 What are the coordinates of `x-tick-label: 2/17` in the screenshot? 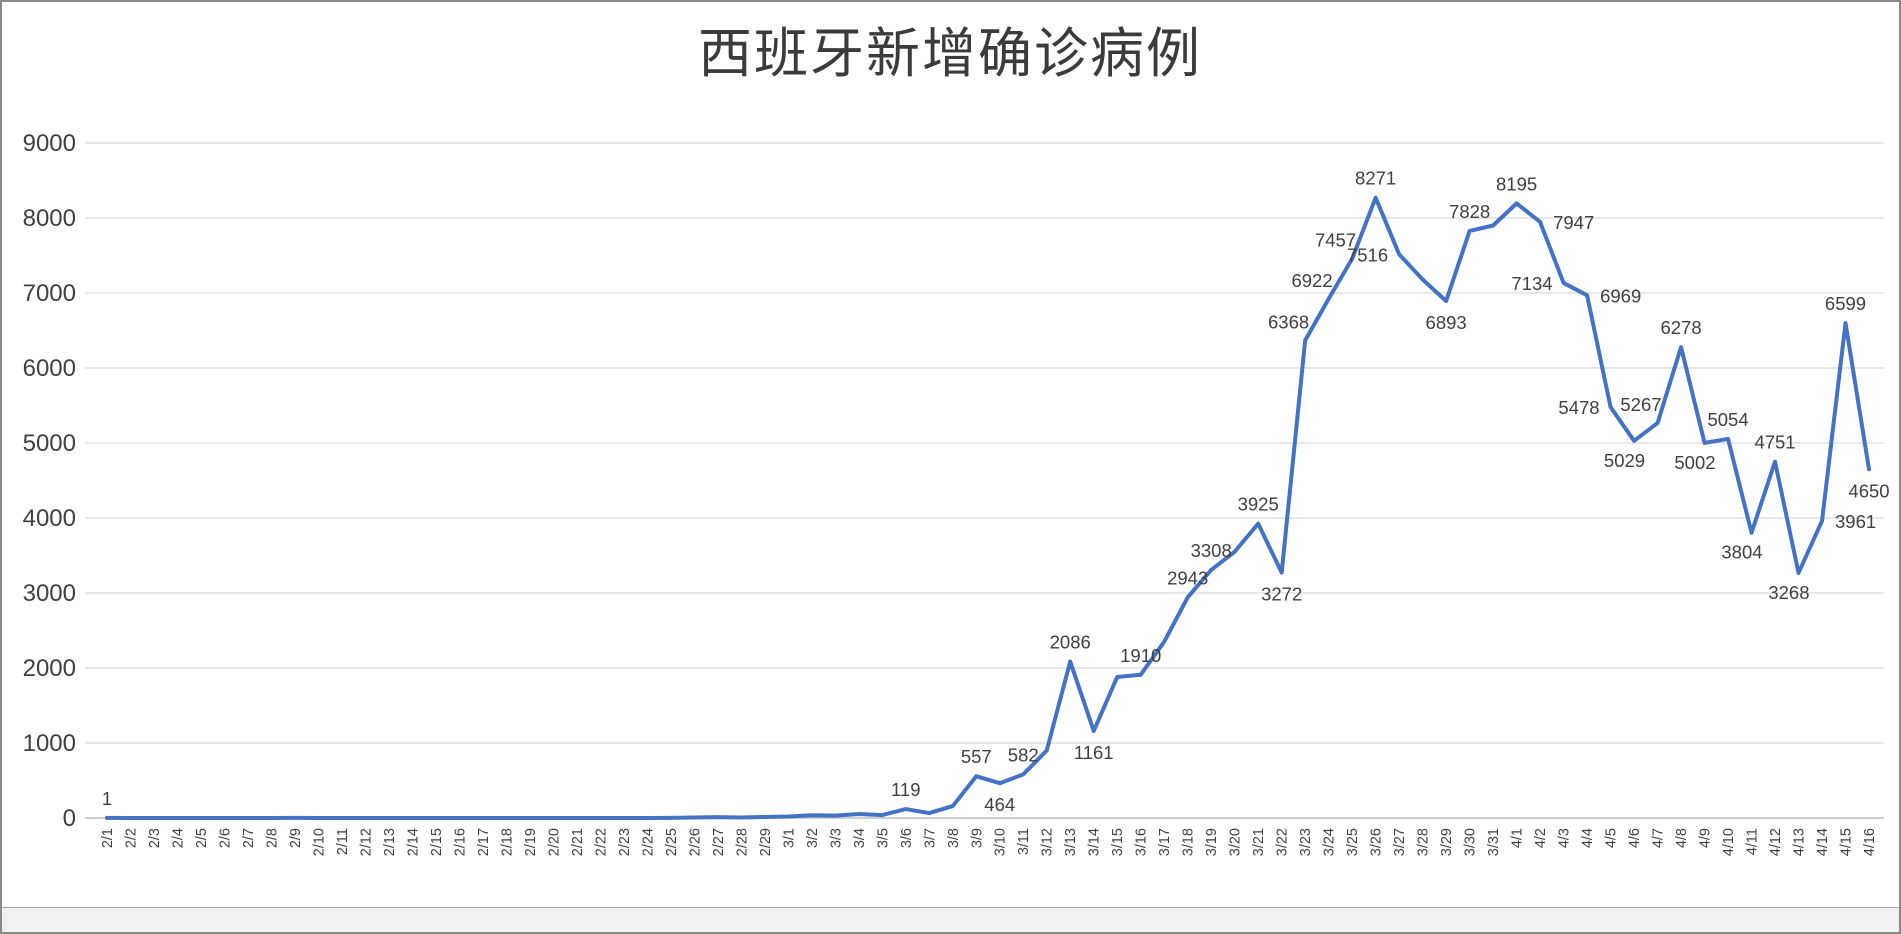 It's located at (484, 842).